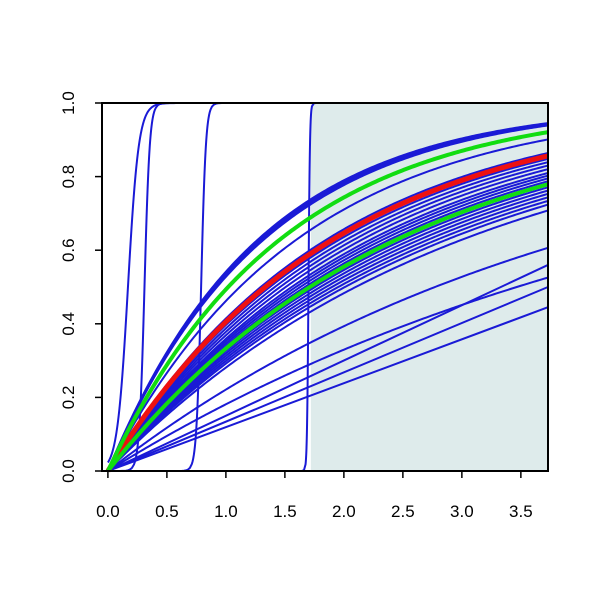 The image size is (600, 600). Describe the element at coordinates (521, 511) in the screenshot. I see `x-tick-label: 3.5` at that location.